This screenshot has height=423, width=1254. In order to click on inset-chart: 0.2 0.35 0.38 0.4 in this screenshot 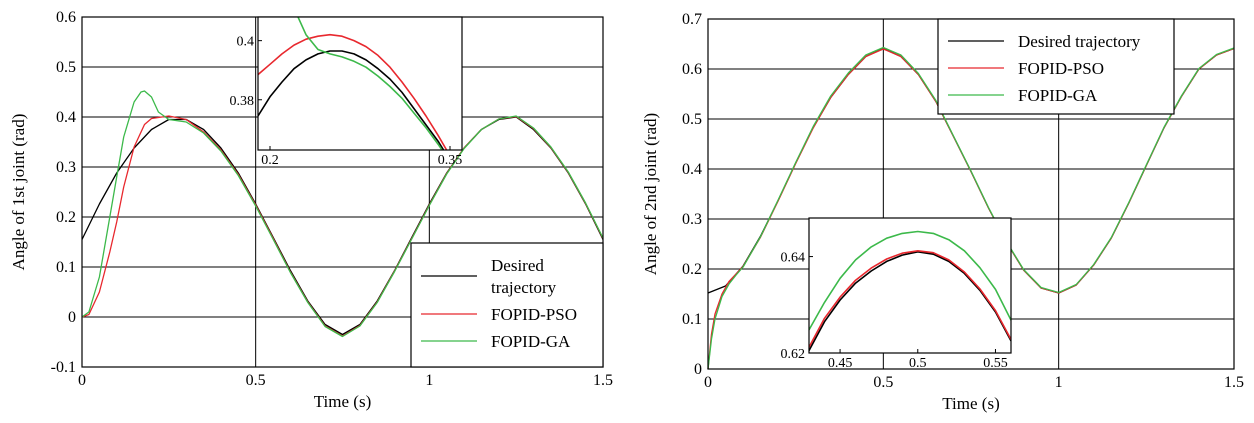, I will do `click(346, 92)`.